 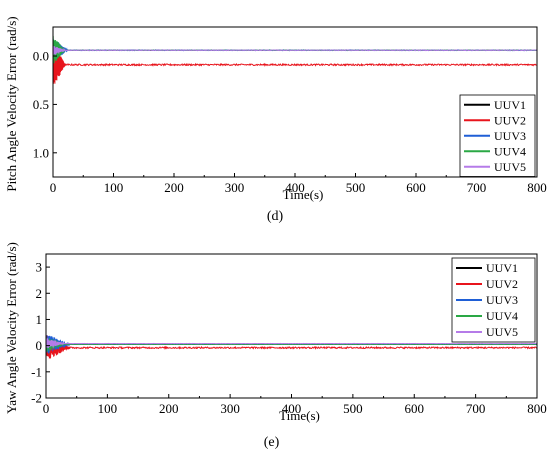 I want to click on legend: UUV1 UUV2 UUV3 UUV4 UUV5, so click(x=493, y=300).